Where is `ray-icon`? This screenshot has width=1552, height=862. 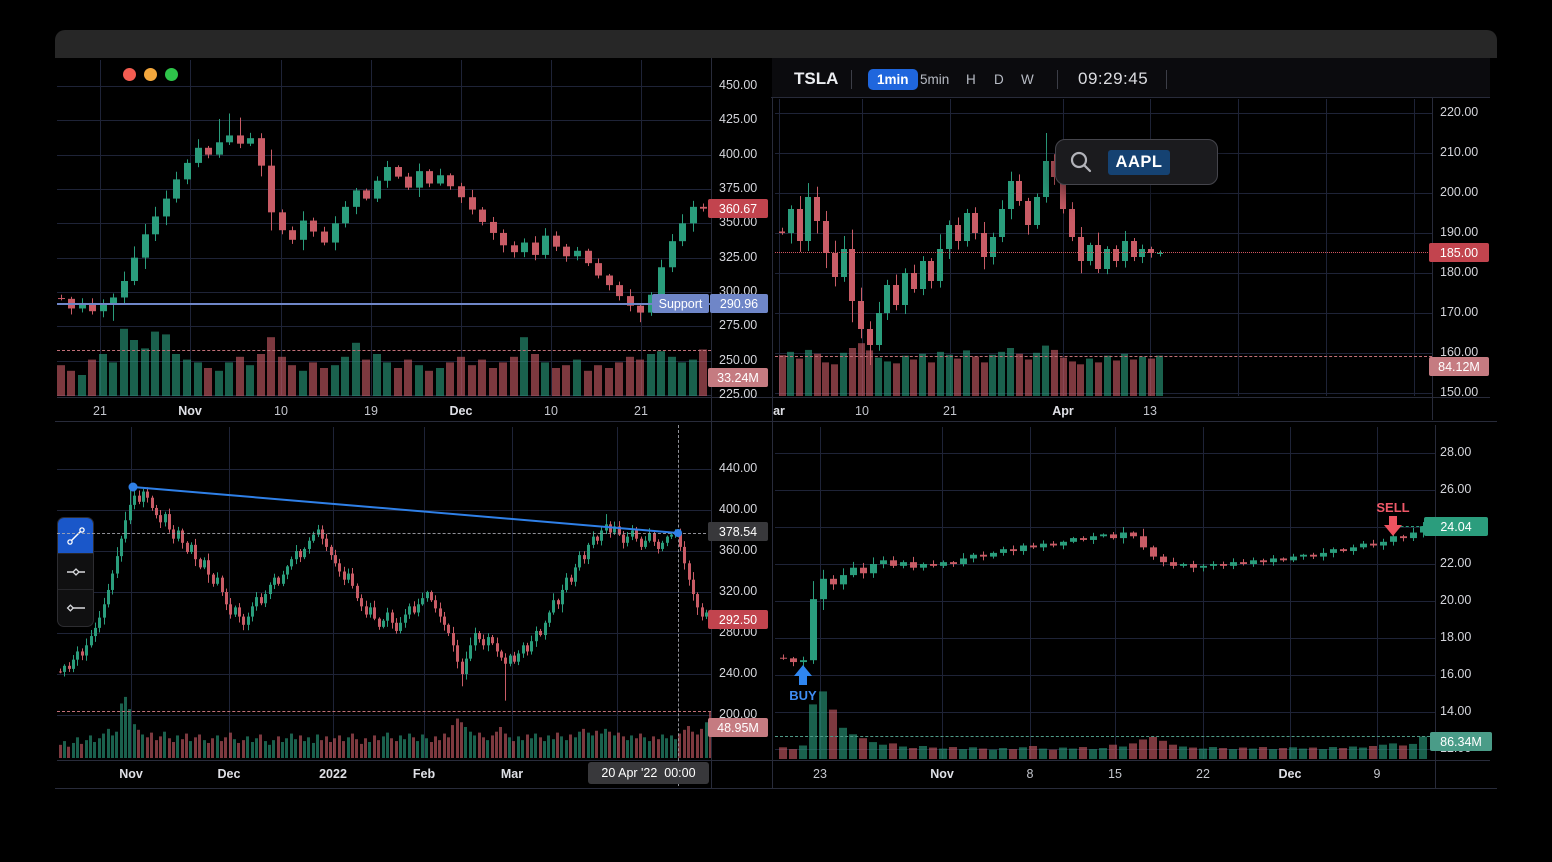 ray-icon is located at coordinates (75, 608).